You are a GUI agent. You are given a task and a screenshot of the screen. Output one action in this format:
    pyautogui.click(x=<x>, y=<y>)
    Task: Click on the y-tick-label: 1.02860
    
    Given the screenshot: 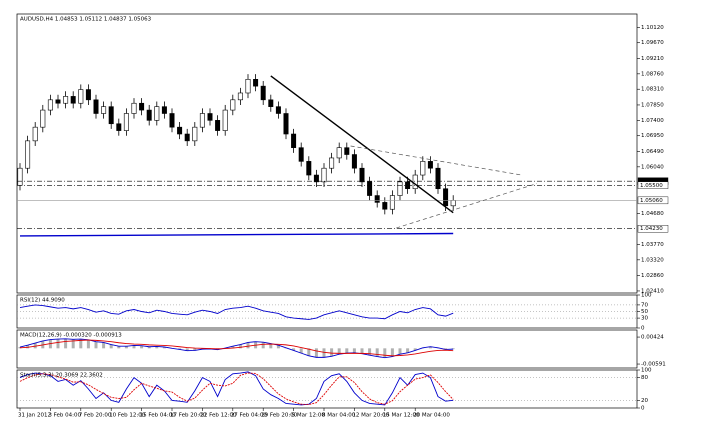 What is the action you would take?
    pyautogui.click(x=652, y=276)
    